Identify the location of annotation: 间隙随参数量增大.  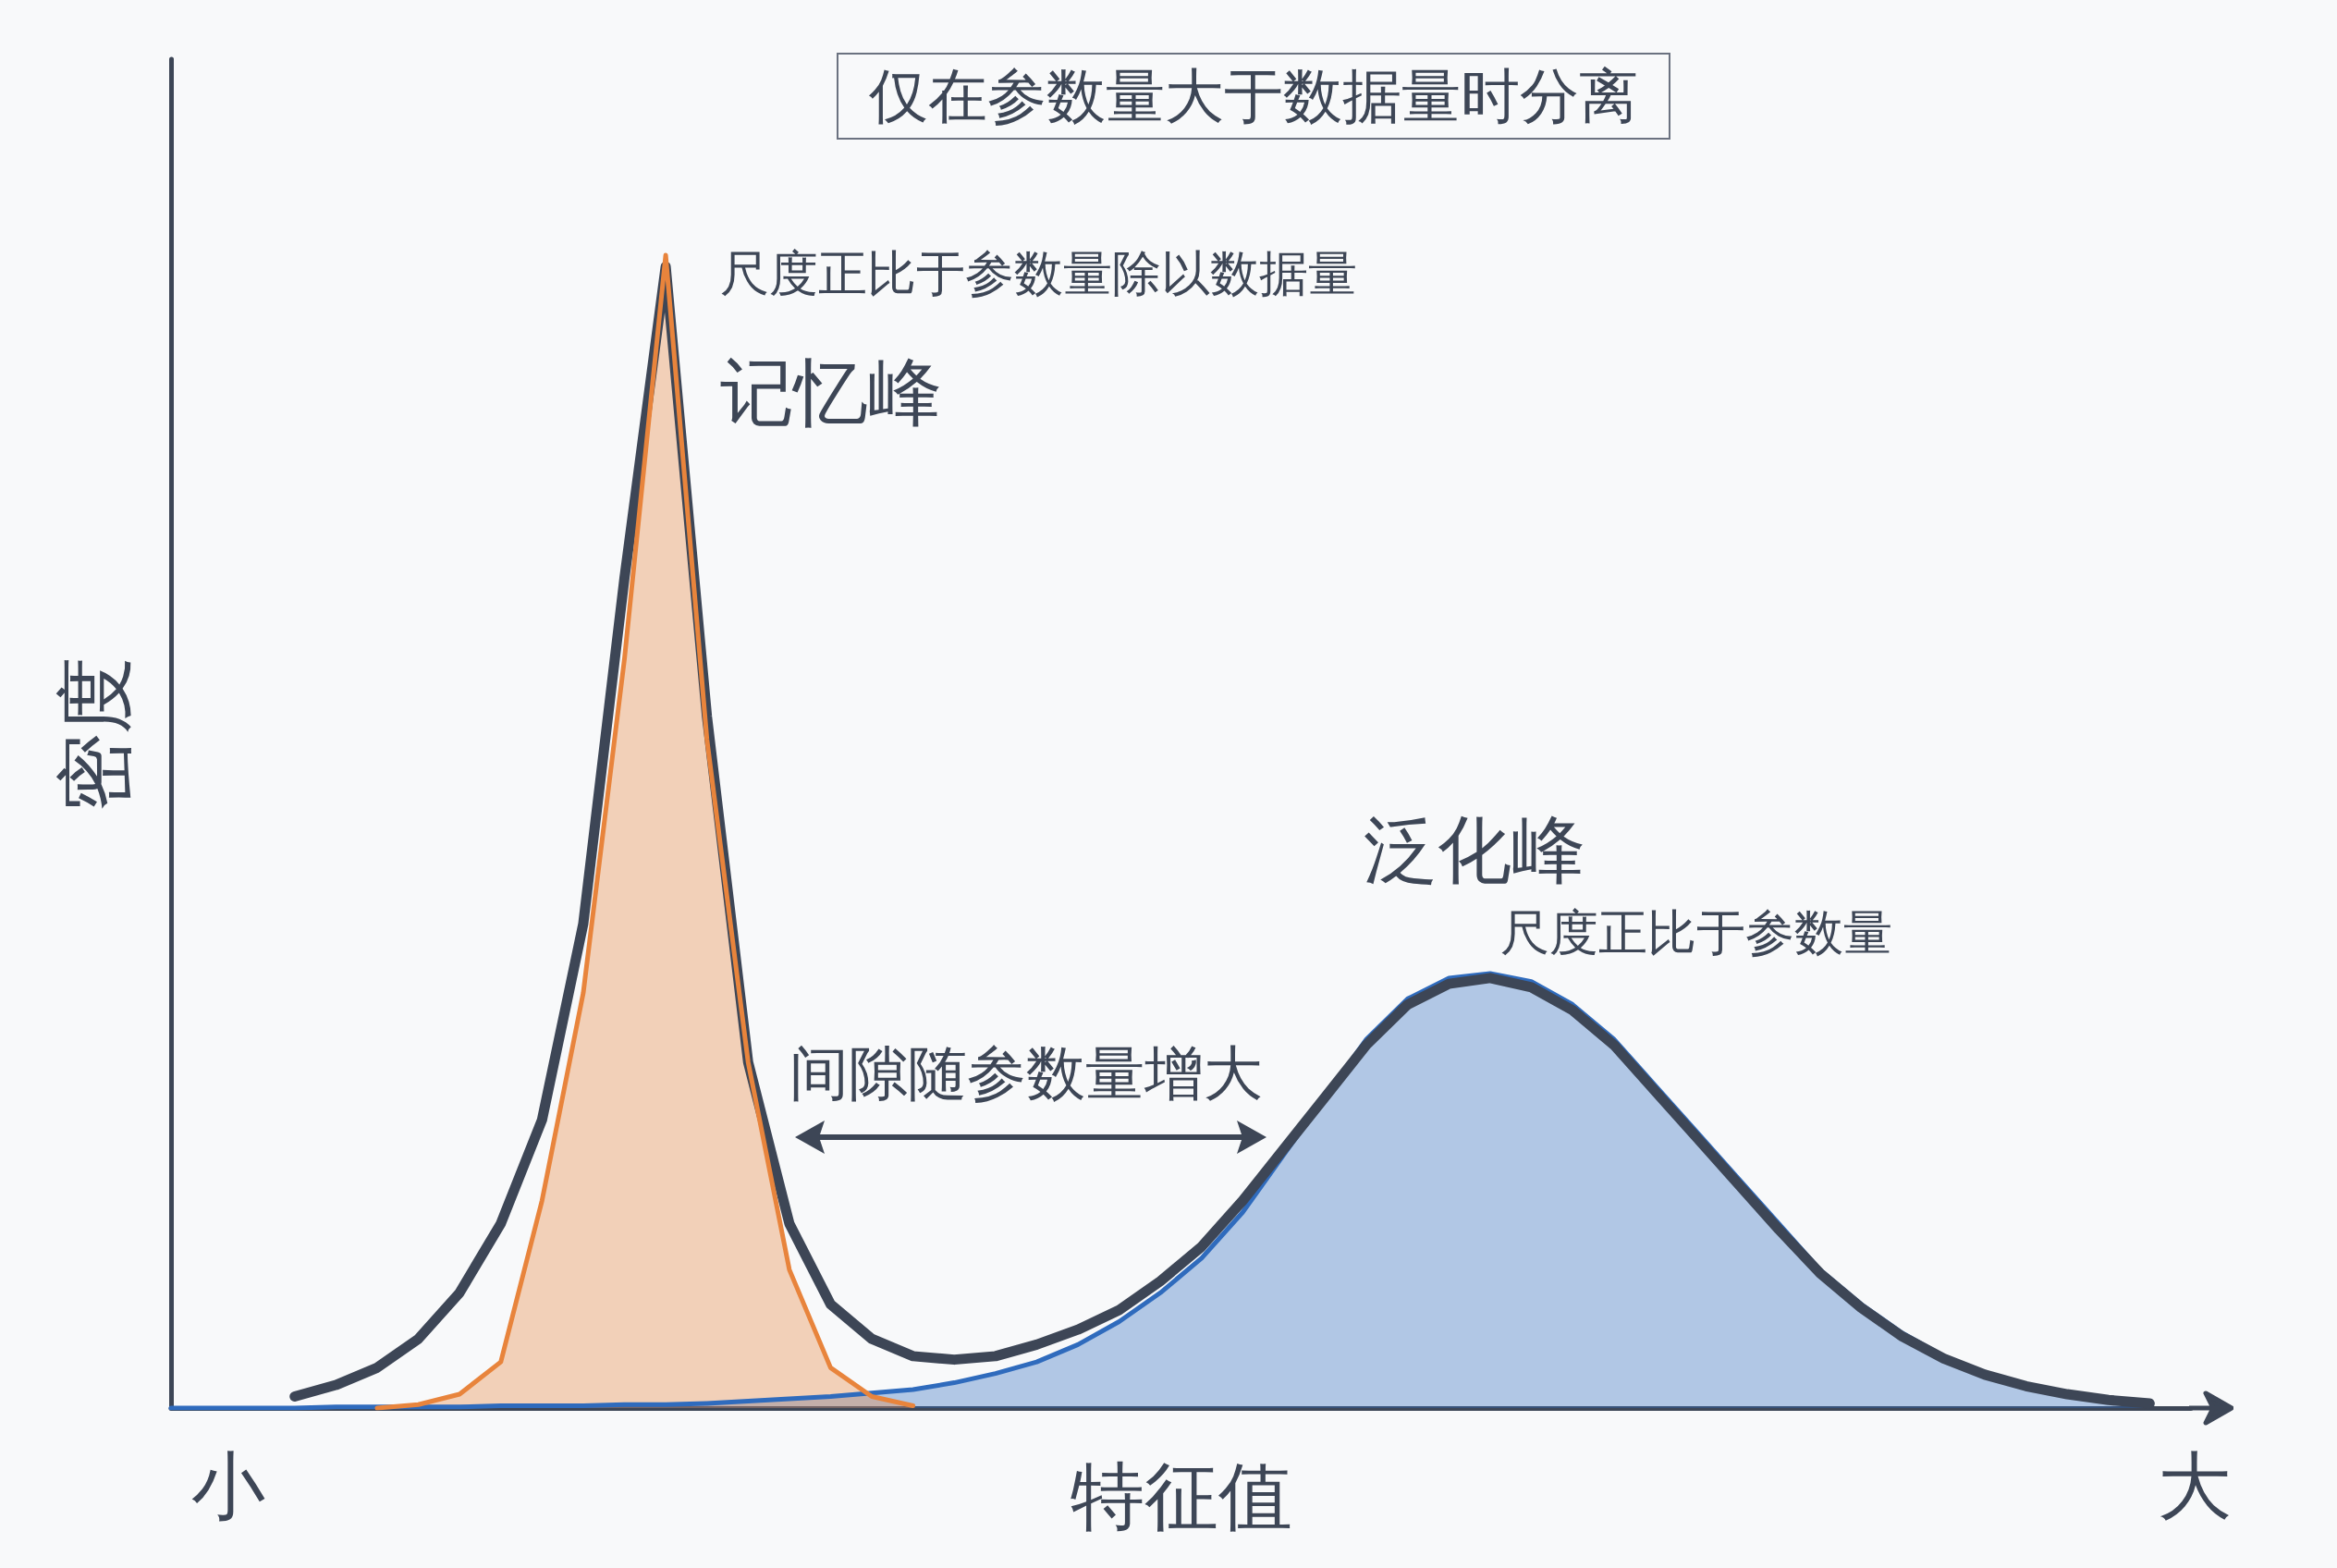
(1026, 1073).